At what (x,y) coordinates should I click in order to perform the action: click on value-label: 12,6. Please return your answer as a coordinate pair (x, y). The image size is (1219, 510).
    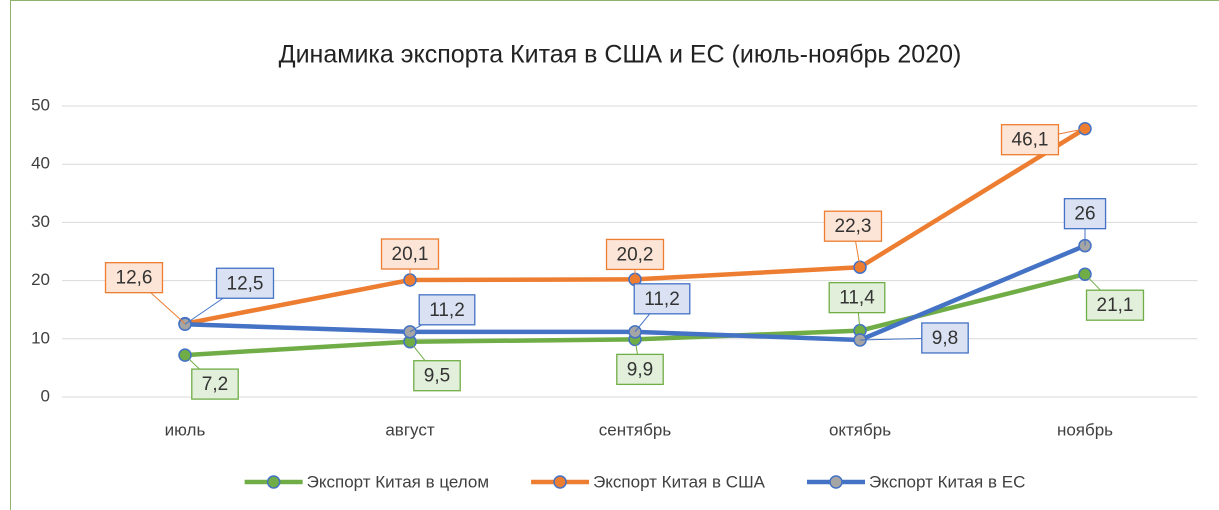
    Looking at the image, I should click on (134, 278).